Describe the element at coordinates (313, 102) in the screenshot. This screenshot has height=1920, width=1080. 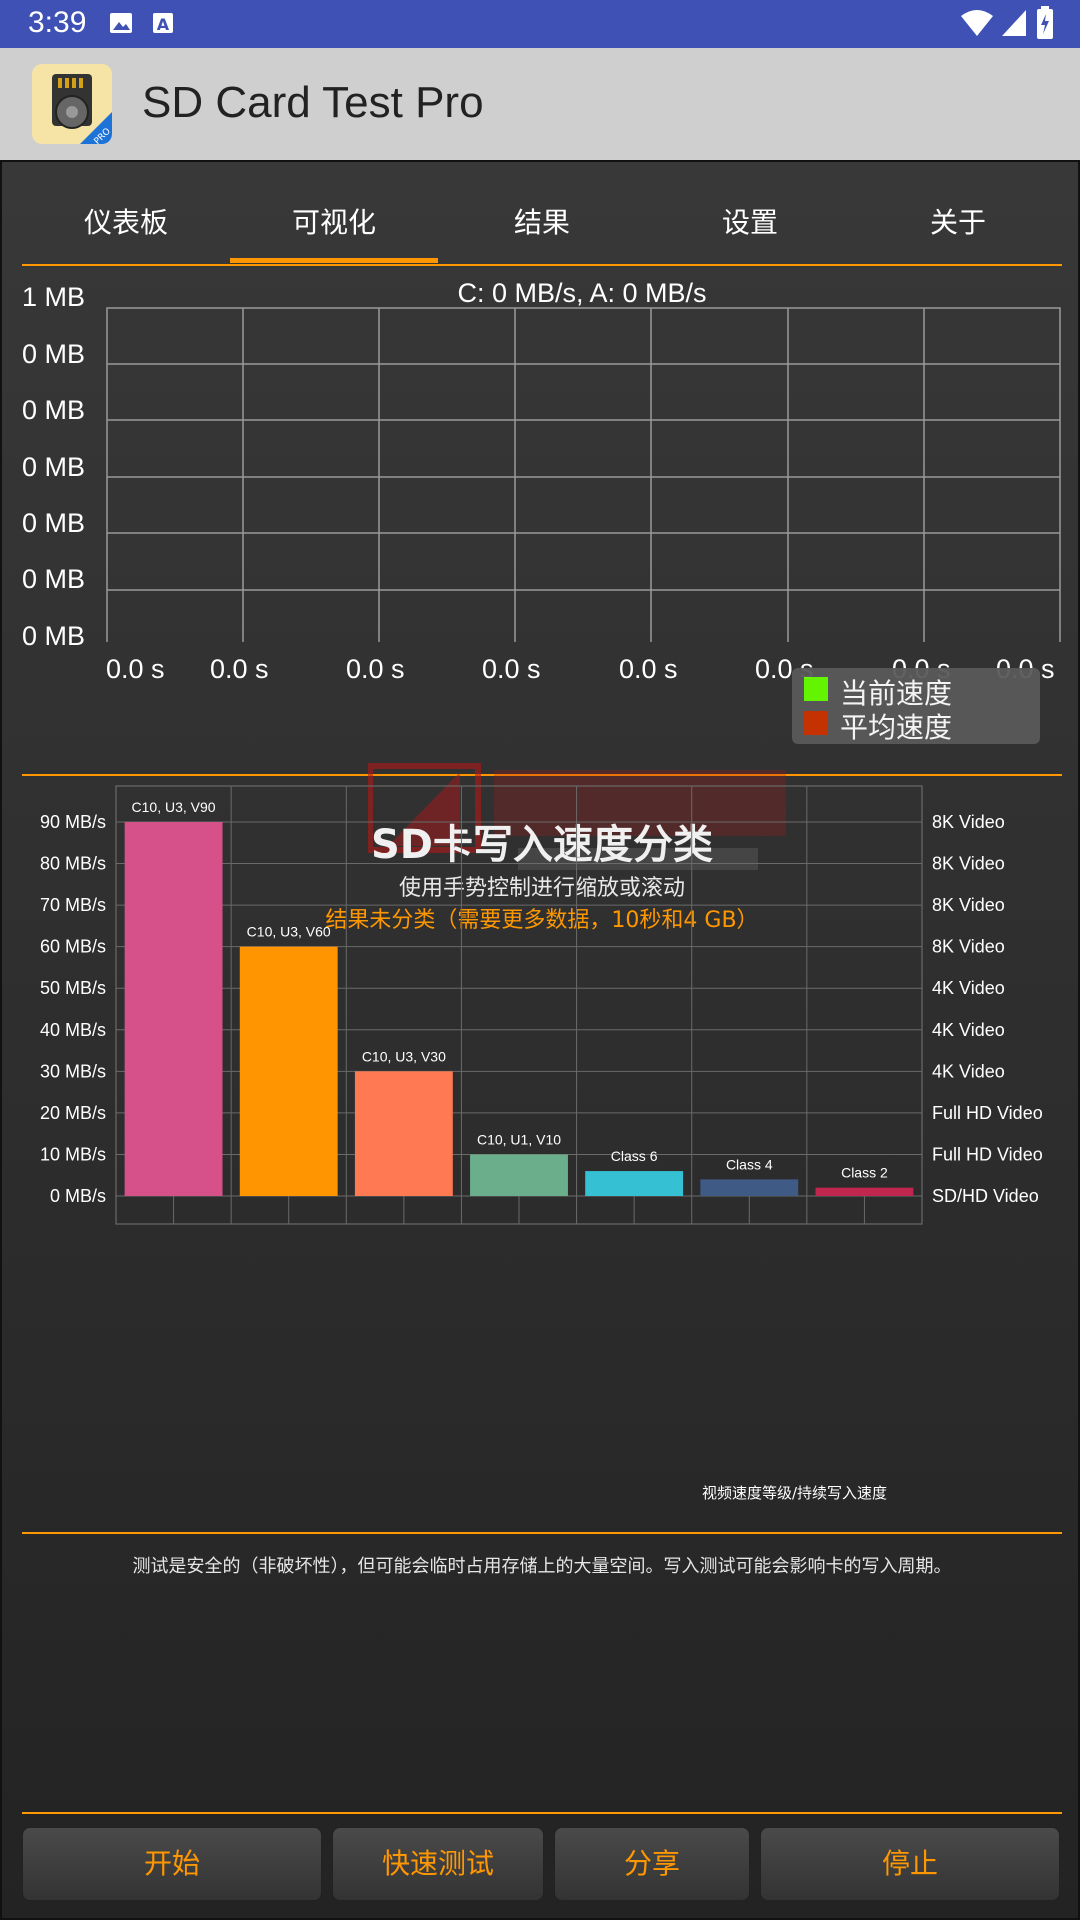
I see `app-title: SD Card Test Pro` at that location.